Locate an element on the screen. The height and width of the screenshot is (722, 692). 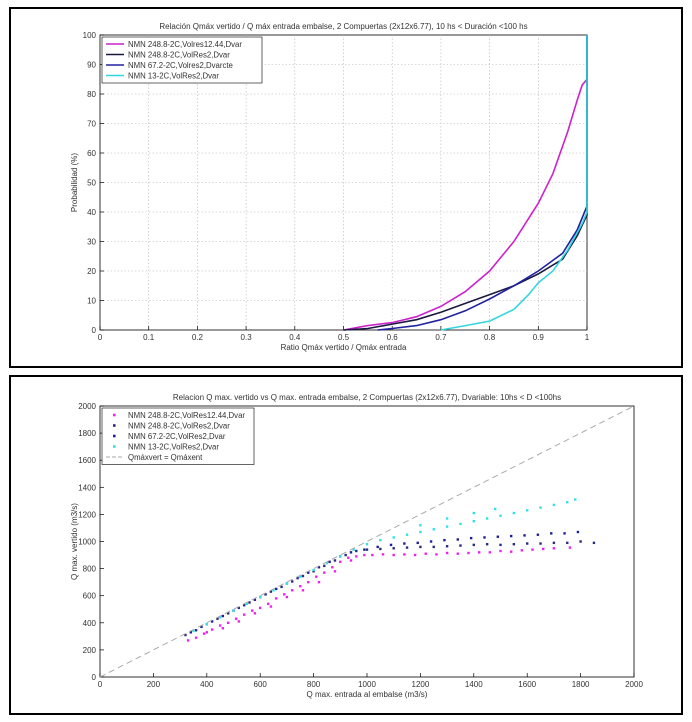
x-tick-label: 2000 is located at coordinates (634, 684).